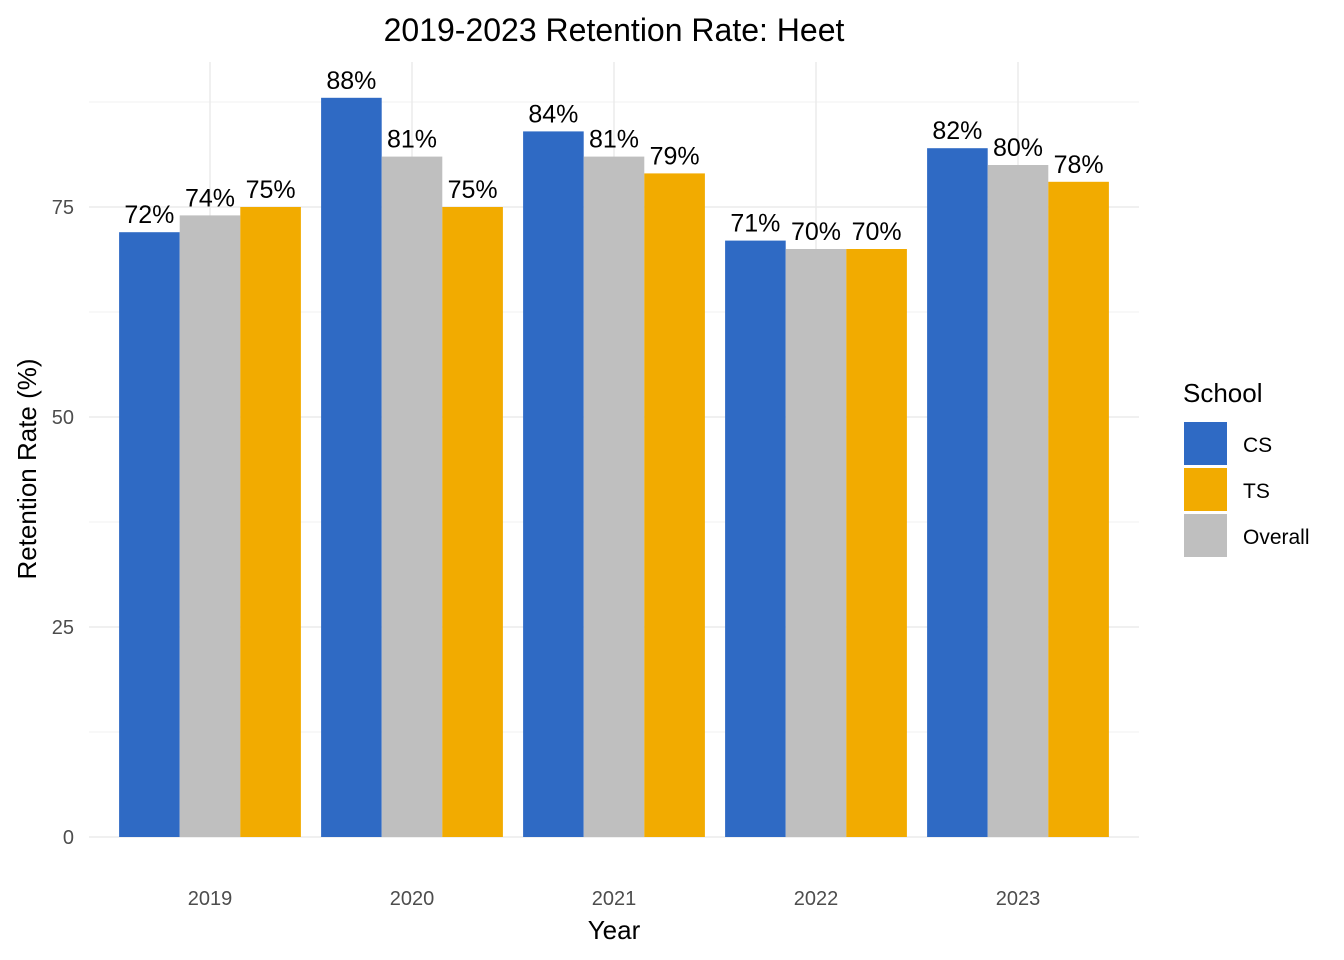  Describe the element at coordinates (755, 539) in the screenshot. I see `bar-cs-2022` at that location.